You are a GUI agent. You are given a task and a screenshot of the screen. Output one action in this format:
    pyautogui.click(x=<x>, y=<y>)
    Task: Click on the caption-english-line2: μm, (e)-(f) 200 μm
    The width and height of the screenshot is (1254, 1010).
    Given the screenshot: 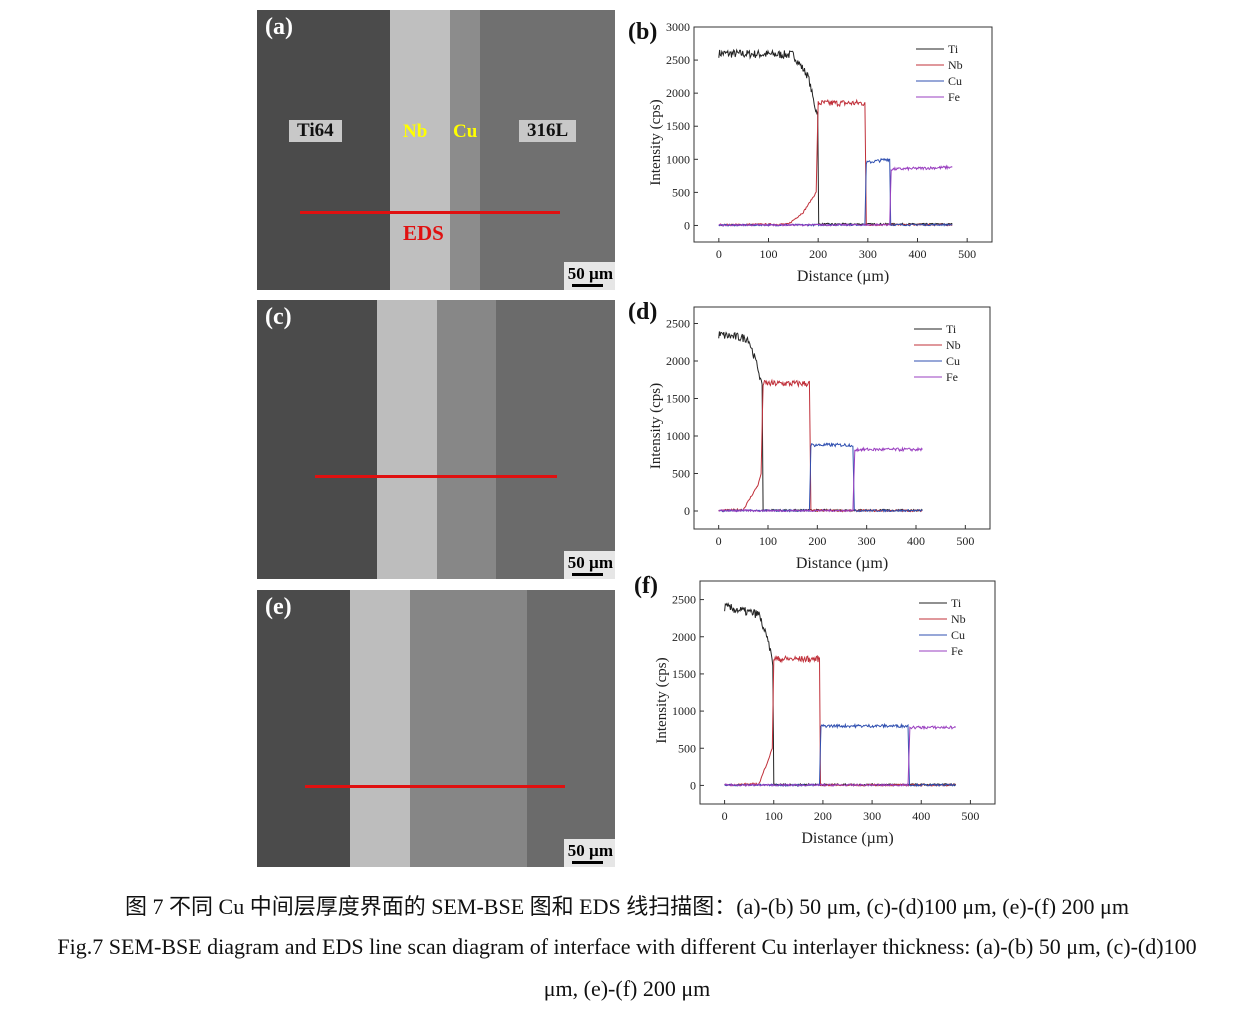 What is the action you would take?
    pyautogui.click(x=627, y=988)
    